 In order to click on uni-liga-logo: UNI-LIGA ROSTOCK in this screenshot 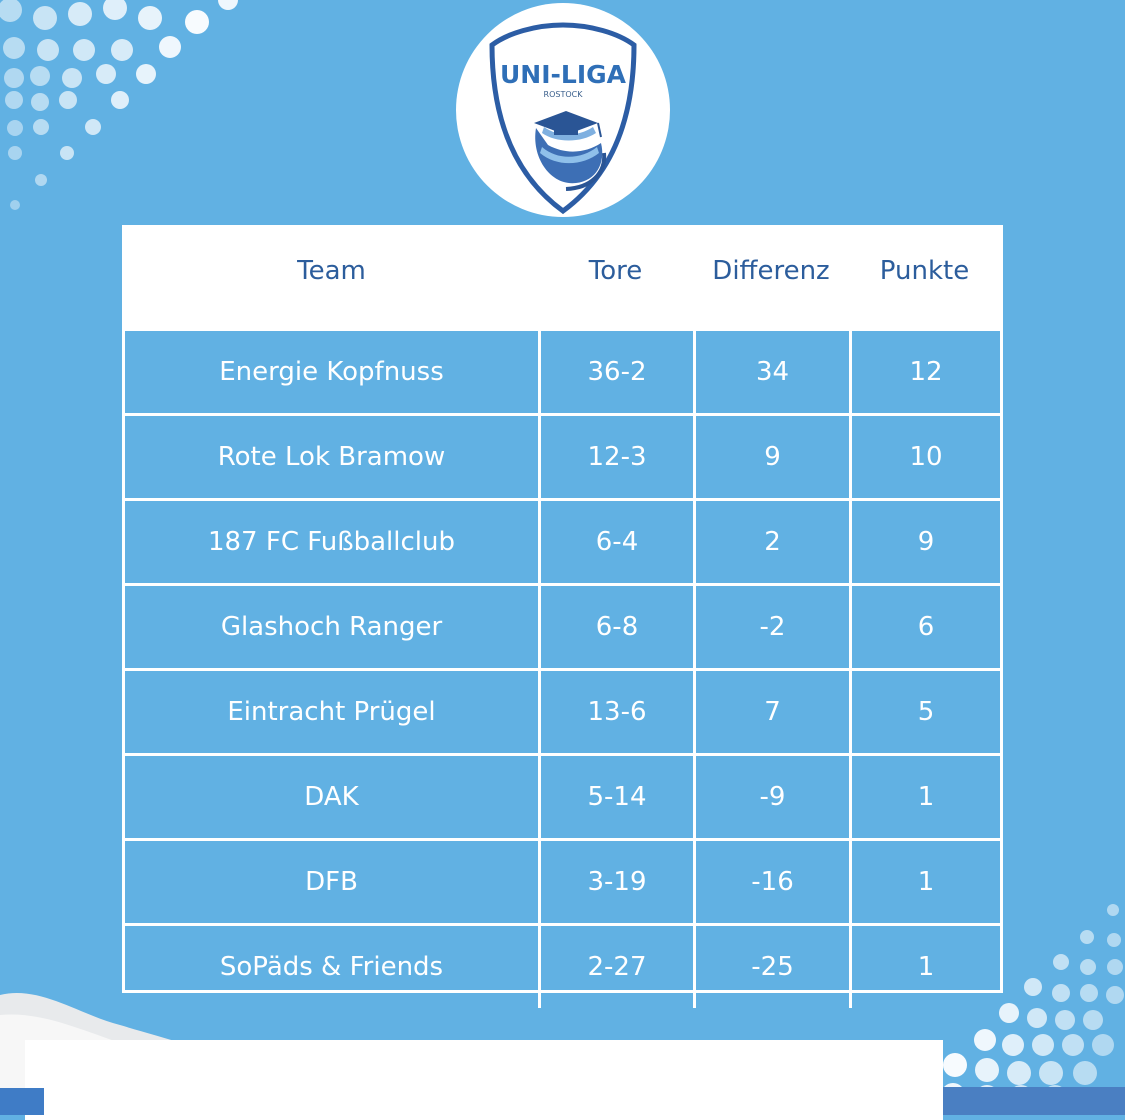, I will do `click(563, 110)`.